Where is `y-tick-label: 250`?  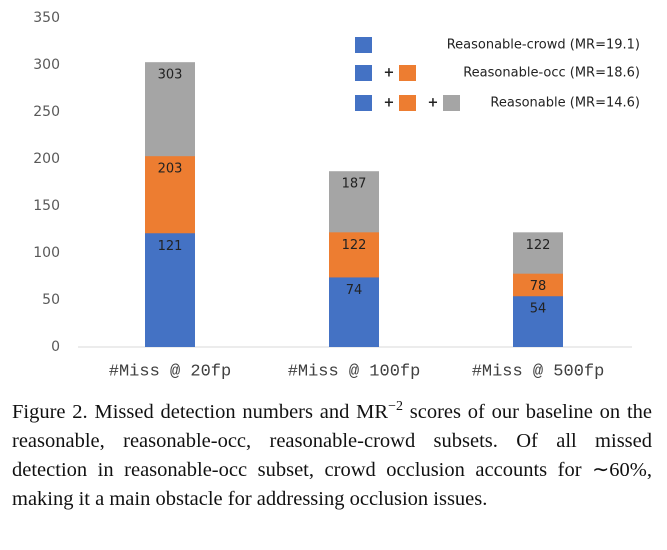 y-tick-label: 250 is located at coordinates (46, 112).